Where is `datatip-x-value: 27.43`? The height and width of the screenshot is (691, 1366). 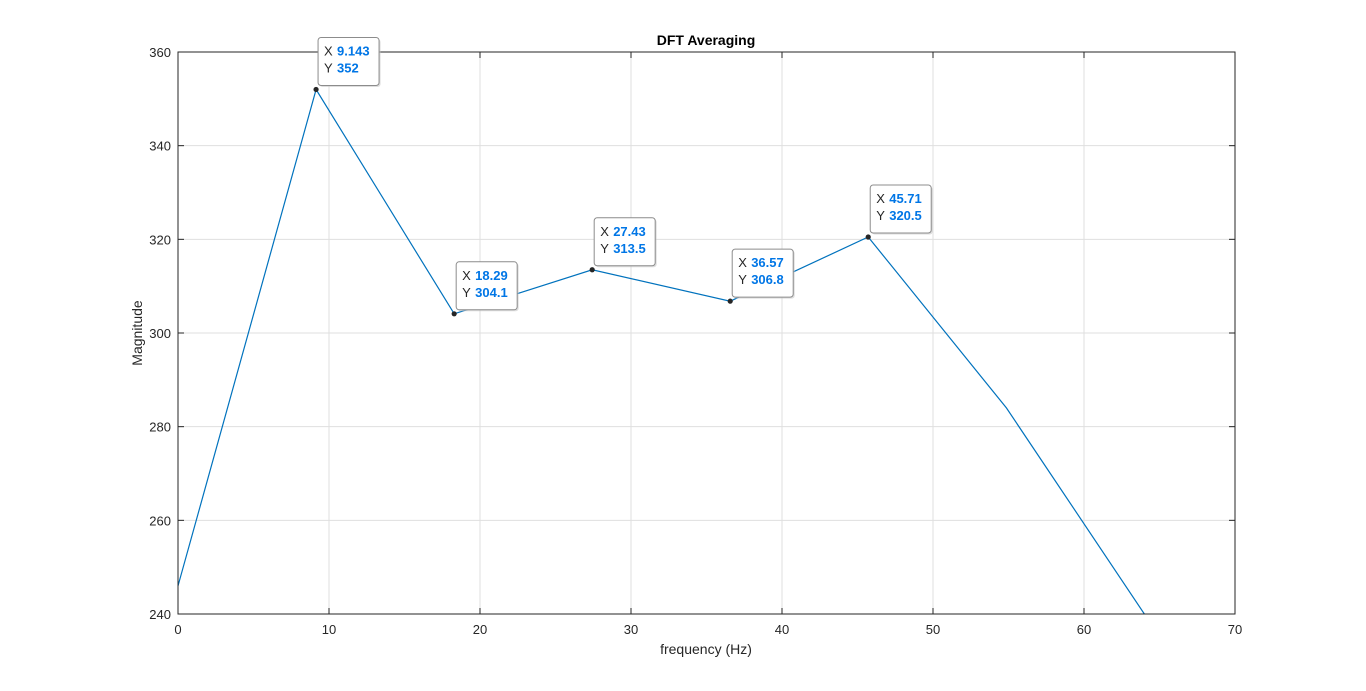 datatip-x-value: 27.43 is located at coordinates (629, 231).